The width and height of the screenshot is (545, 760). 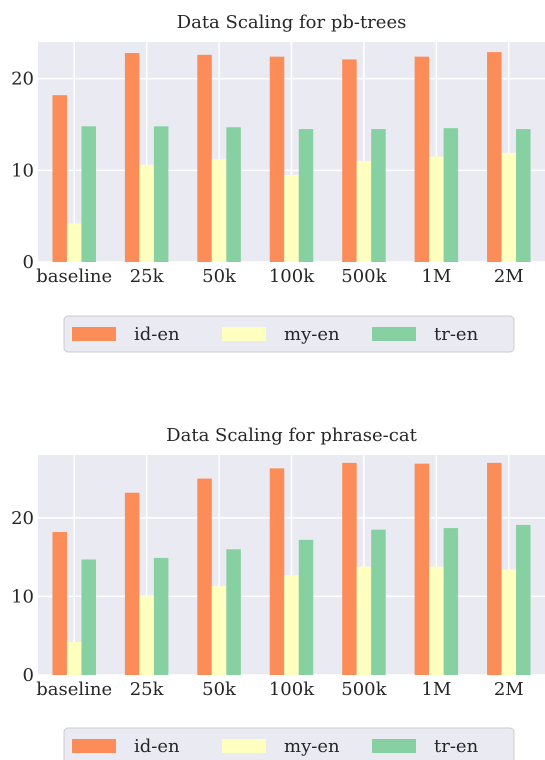 I want to click on chart-title: Data Scaling for phrase-cat, so click(x=291, y=435).